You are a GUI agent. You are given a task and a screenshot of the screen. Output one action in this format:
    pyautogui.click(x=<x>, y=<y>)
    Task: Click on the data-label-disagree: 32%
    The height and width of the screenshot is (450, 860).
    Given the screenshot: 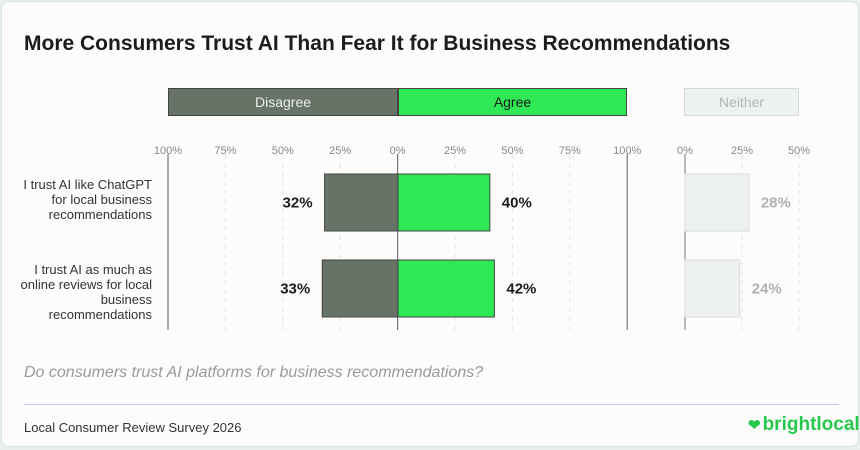 What is the action you would take?
    pyautogui.click(x=298, y=203)
    